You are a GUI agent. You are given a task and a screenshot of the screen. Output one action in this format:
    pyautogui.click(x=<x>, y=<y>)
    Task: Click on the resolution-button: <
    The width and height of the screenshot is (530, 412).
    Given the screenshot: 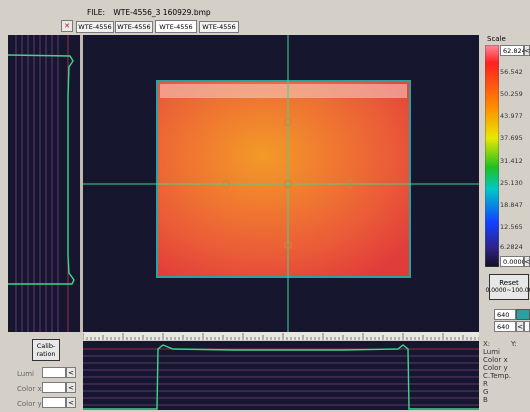 What is the action you would take?
    pyautogui.click(x=520, y=326)
    